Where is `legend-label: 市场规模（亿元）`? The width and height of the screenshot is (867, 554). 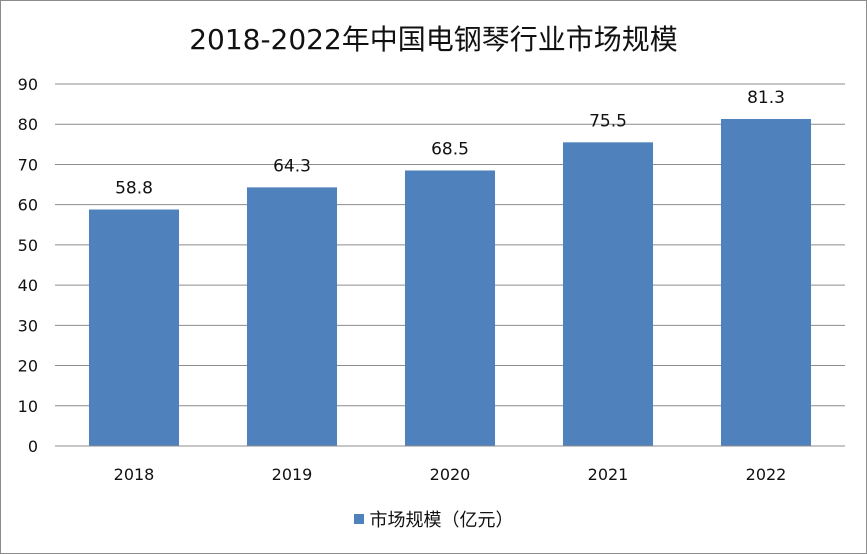 legend-label: 市场规模（亿元） is located at coordinates (441, 520).